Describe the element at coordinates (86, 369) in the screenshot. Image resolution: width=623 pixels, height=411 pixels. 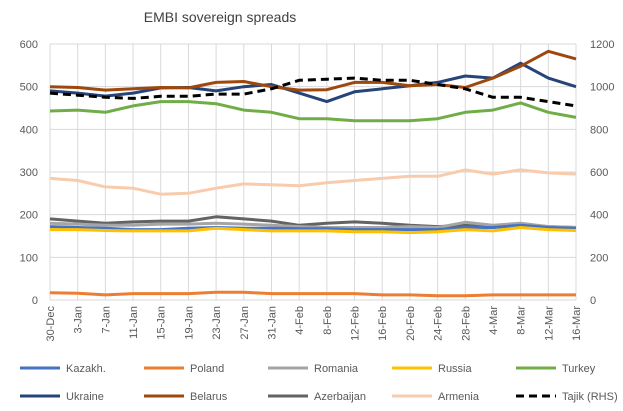
I see `legend-label: Kazakh.` at that location.